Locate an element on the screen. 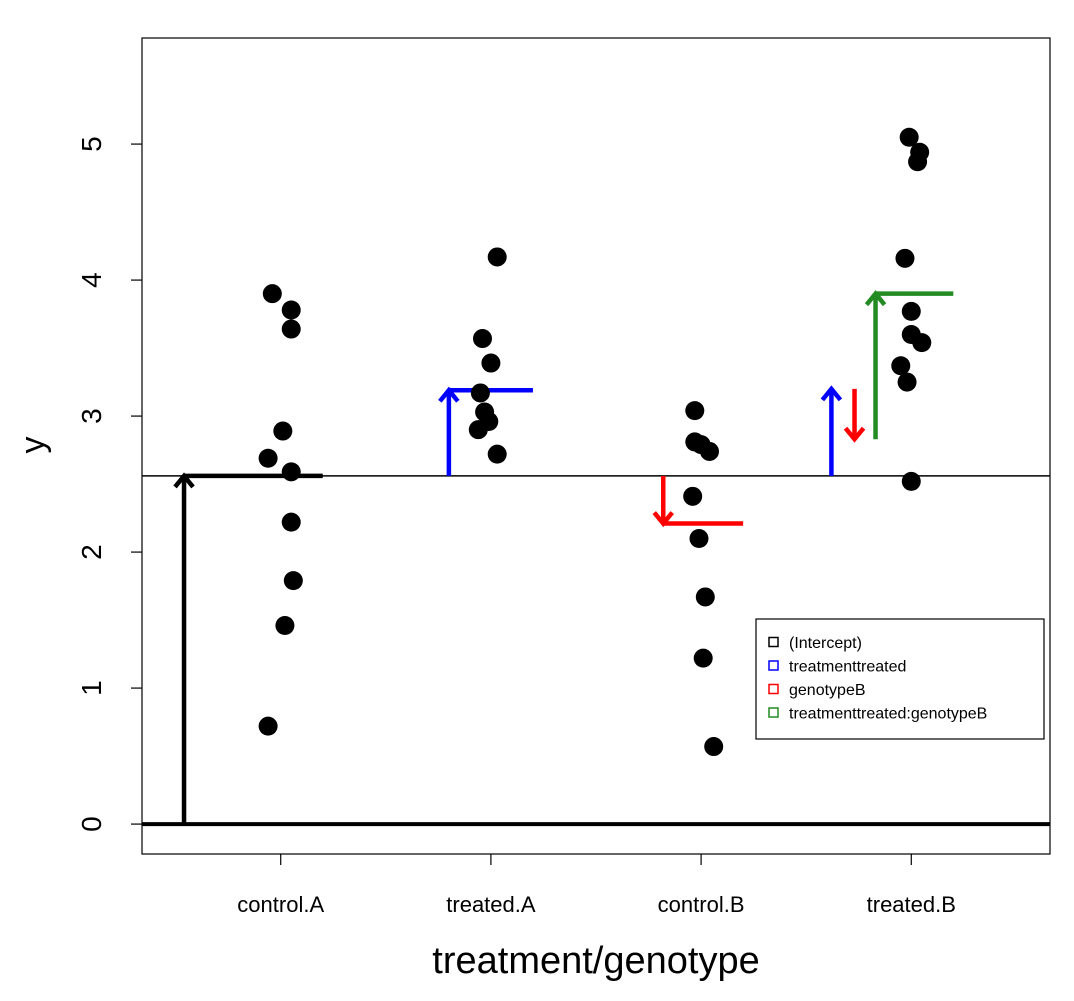 Image resolution: width=1074 pixels, height=1001 pixels. y-tick-label: 4 is located at coordinates (91, 280).